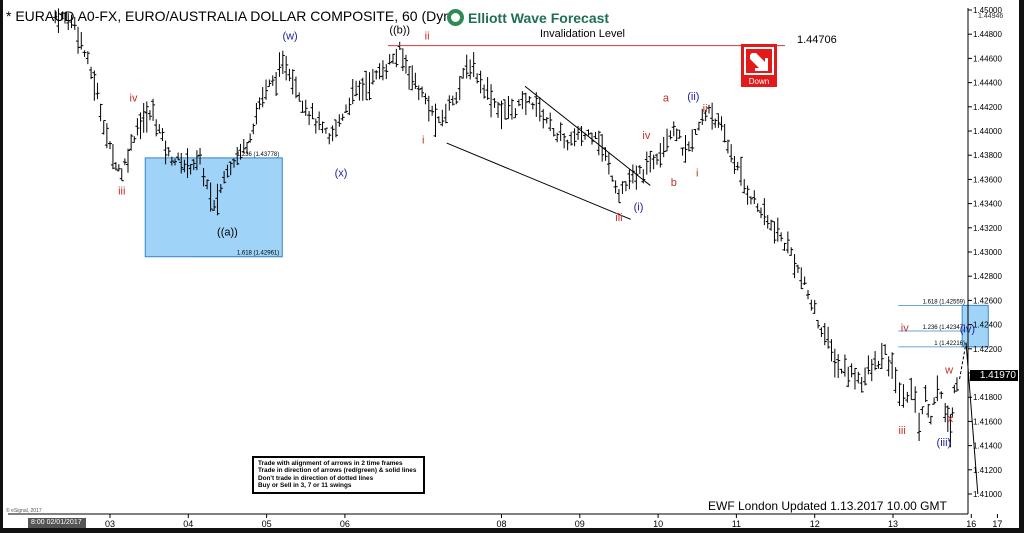  Describe the element at coordinates (987, 325) in the screenshot. I see `y-tick-label: 1.42400` at that location.